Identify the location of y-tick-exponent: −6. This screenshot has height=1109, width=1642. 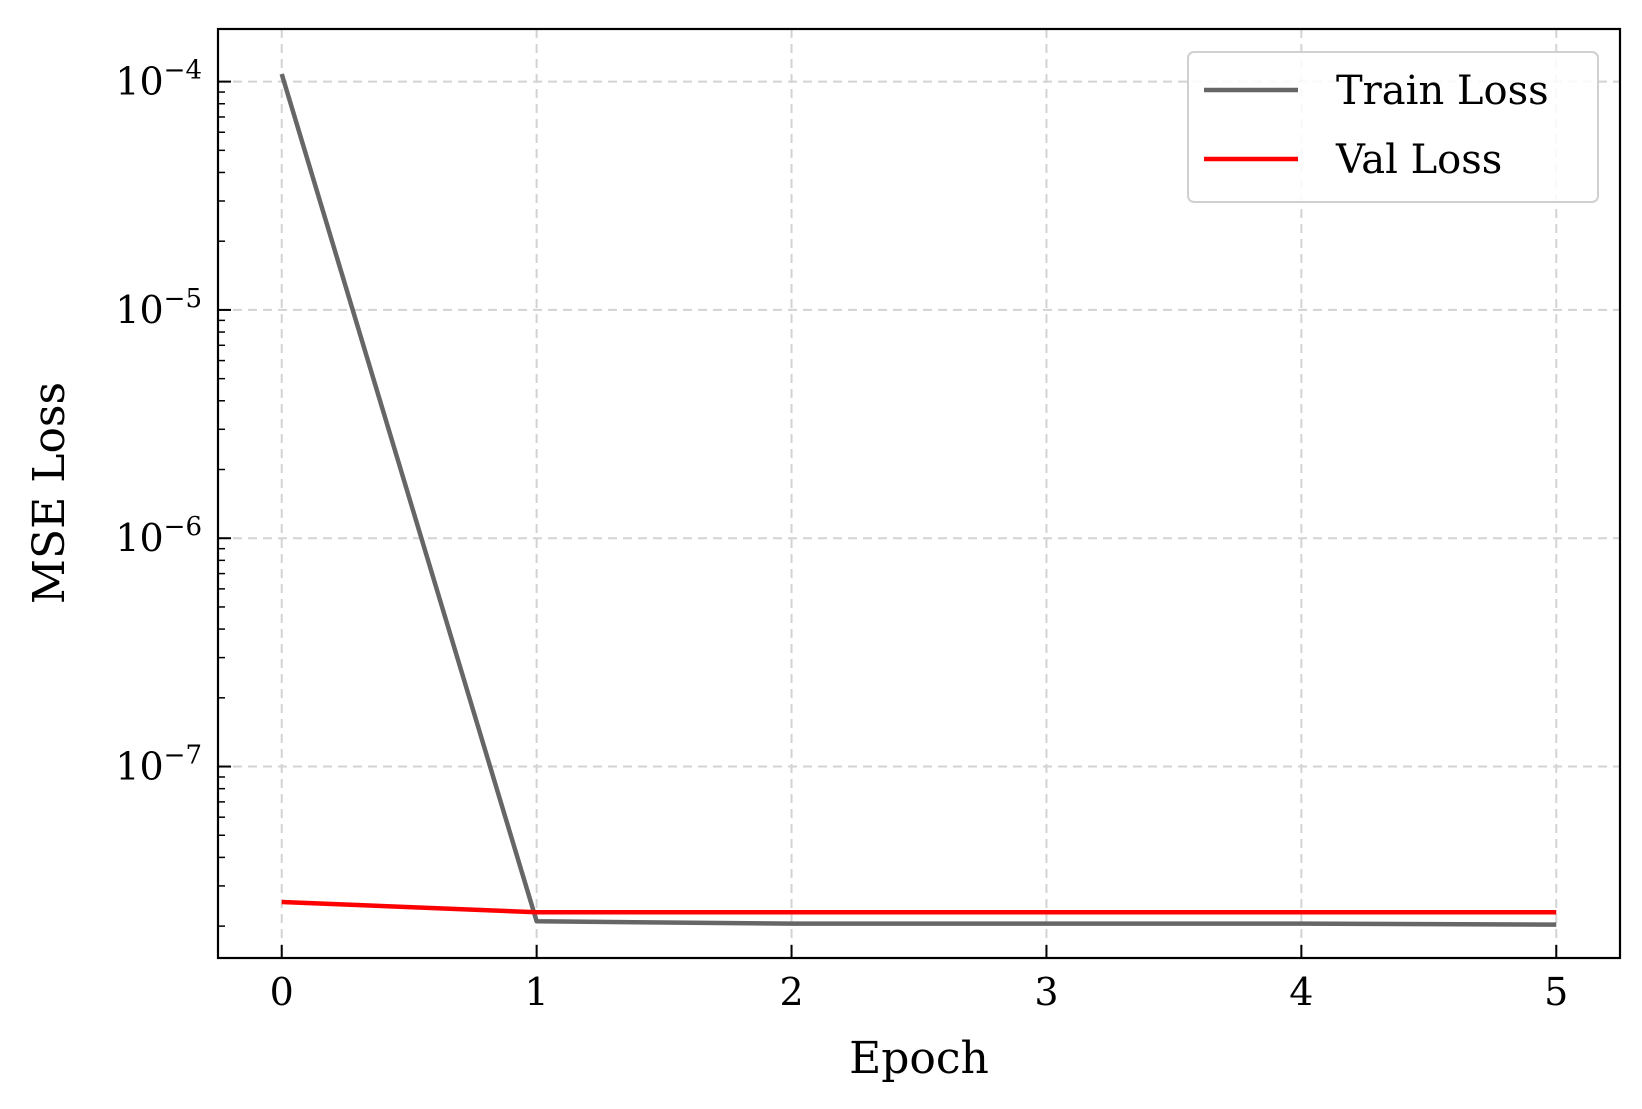
(183, 527).